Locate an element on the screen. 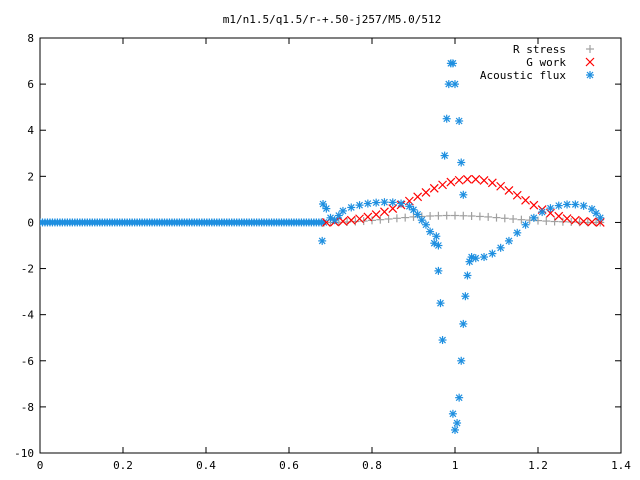 Image resolution: width=640 pixels, height=480 pixels. x-tick-label: 1.2 is located at coordinates (538, 465).